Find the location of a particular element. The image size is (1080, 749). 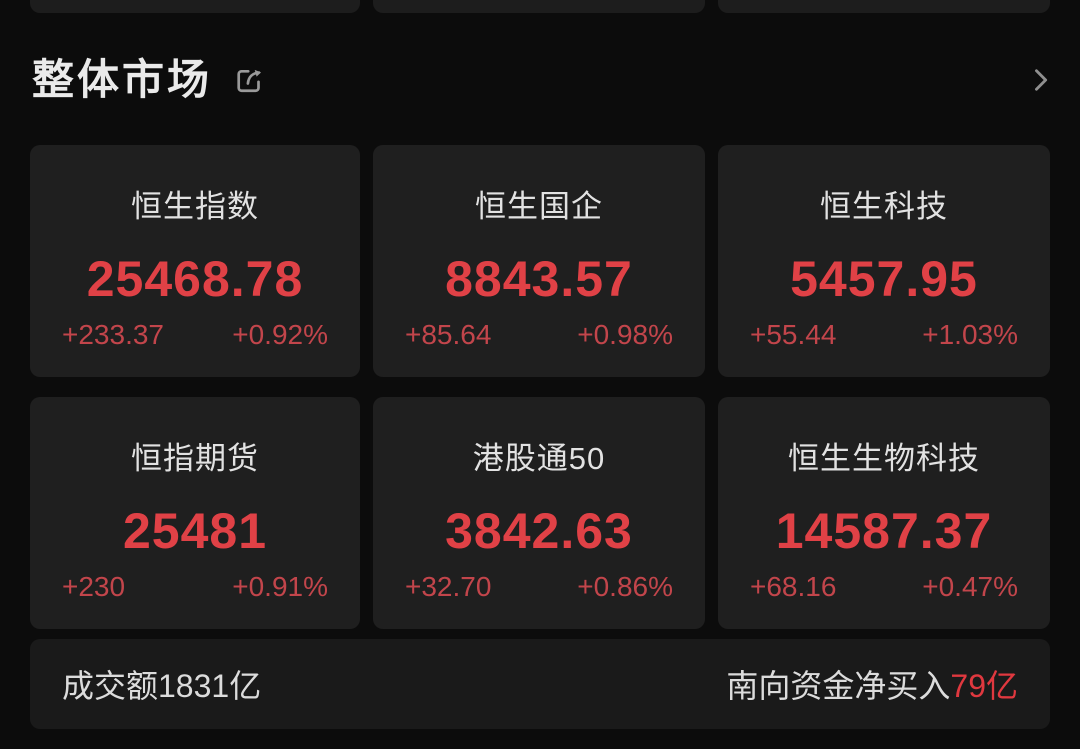

market-summary-bar: 成交额1831亿 南向资金净买入79亿 is located at coordinates (540, 684).